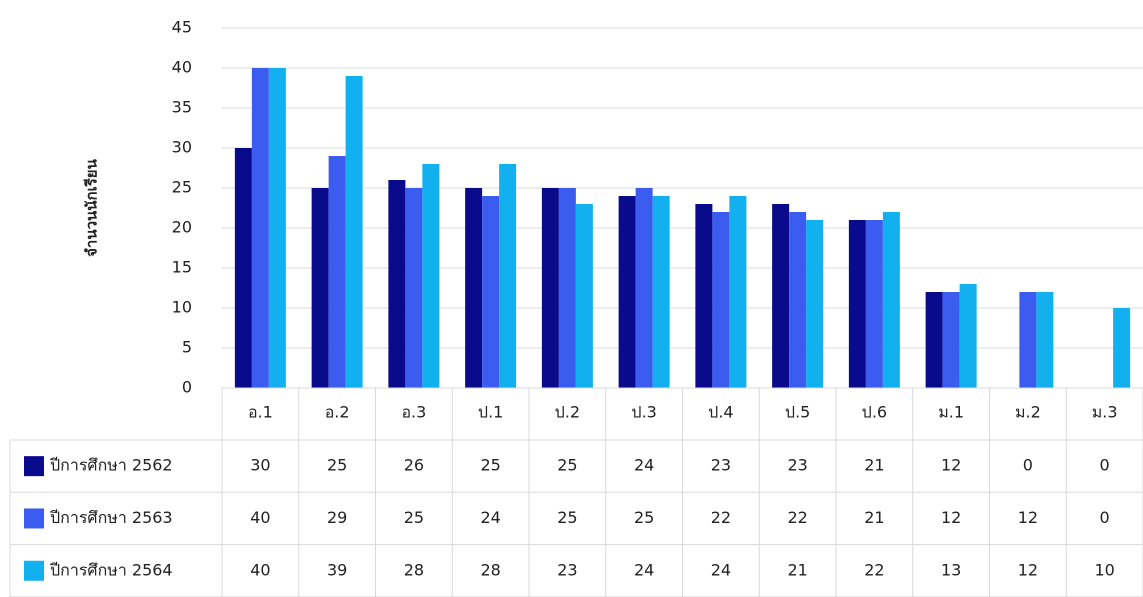  What do you see at coordinates (111, 465) in the screenshot?
I see `legend-label: ปีการศึกษา 2562` at bounding box center [111, 465].